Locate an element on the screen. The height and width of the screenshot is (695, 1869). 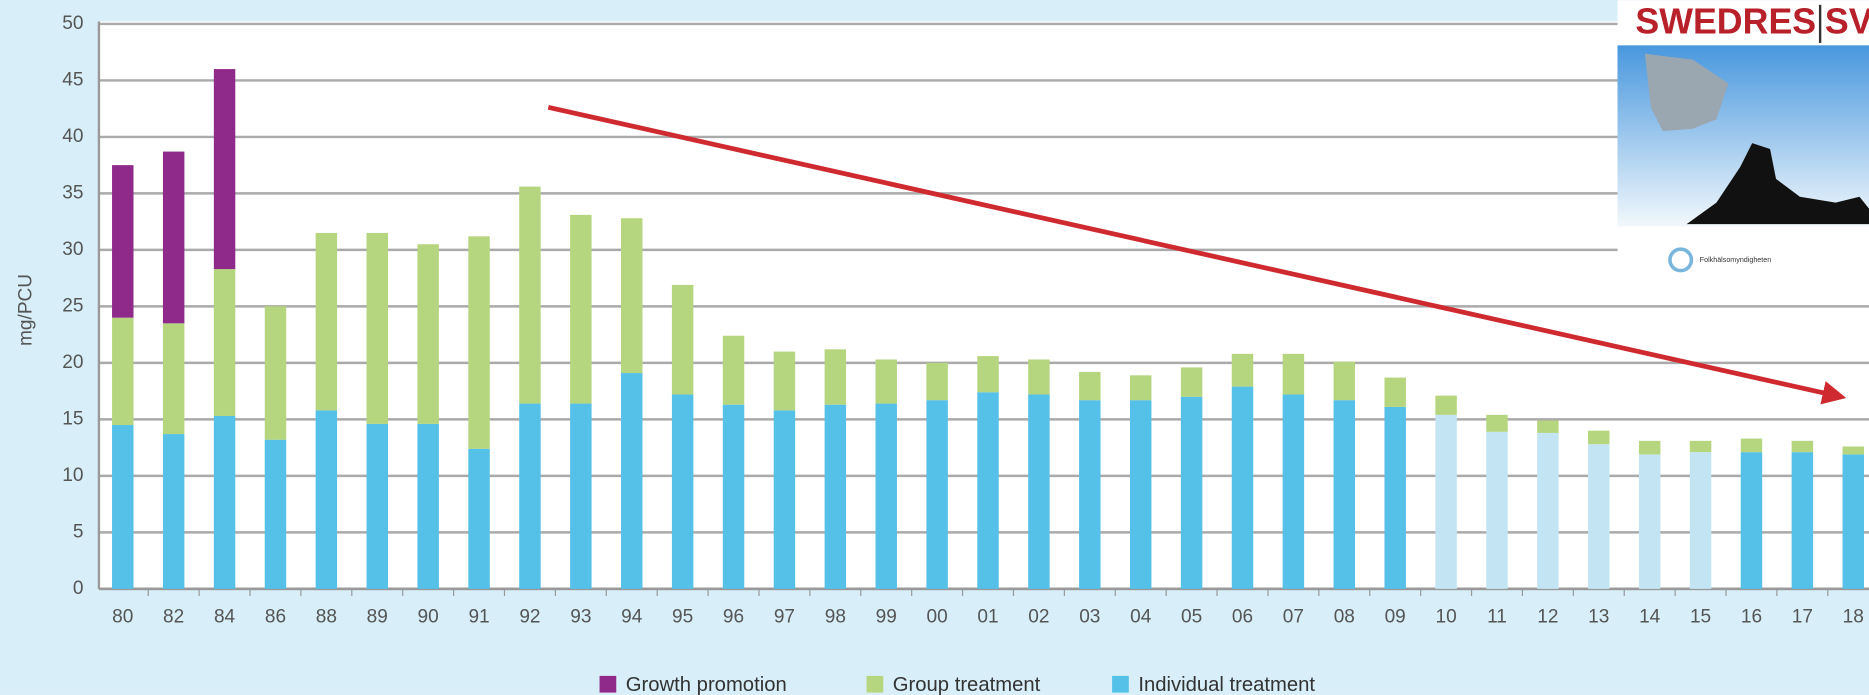
inset-title: SWEDRES is located at coordinates (1725, 21).